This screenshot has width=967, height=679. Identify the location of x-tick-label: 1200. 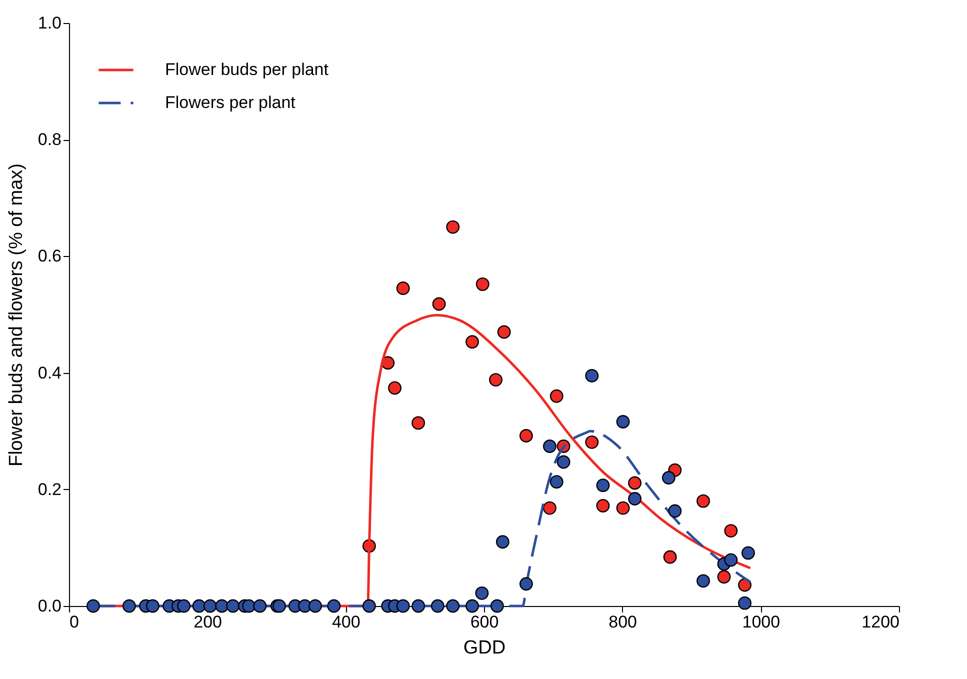
(881, 622).